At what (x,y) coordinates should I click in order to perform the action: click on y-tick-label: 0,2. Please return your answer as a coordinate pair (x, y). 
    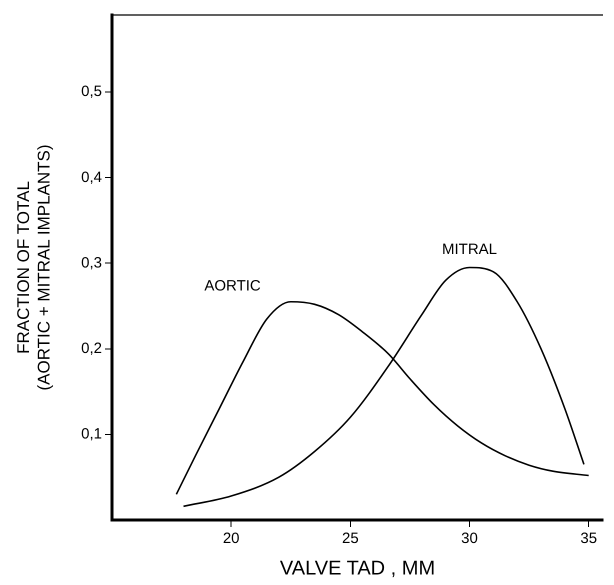
    Looking at the image, I should click on (91, 348).